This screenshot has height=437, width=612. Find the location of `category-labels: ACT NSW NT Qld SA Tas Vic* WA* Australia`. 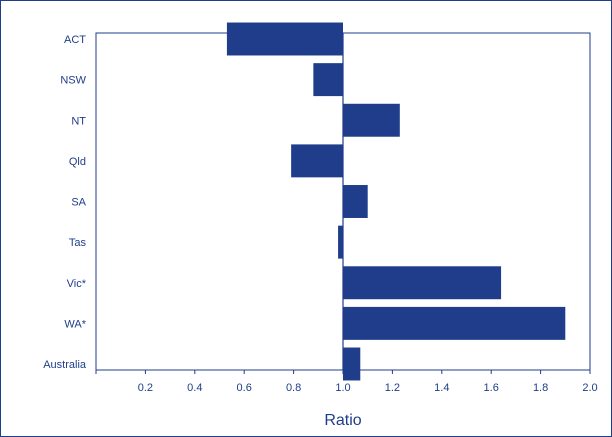

category-labels: ACT NSW NT Qld SA Tas Vic* WA* Australia is located at coordinates (65, 202).